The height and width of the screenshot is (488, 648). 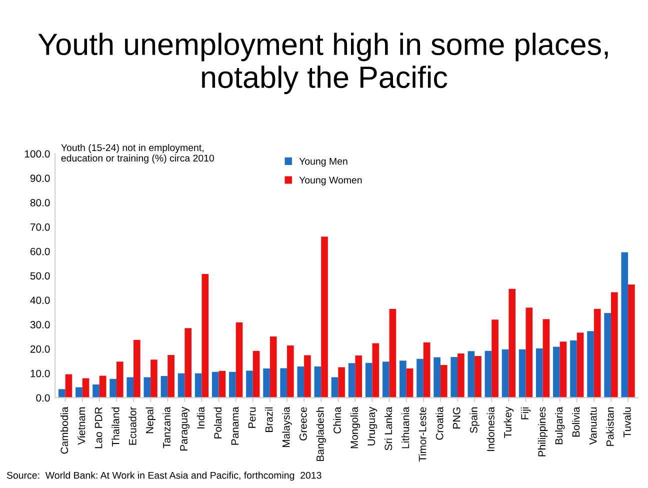 What do you see at coordinates (543, 431) in the screenshot?
I see `x-tick-label: Philippines` at bounding box center [543, 431].